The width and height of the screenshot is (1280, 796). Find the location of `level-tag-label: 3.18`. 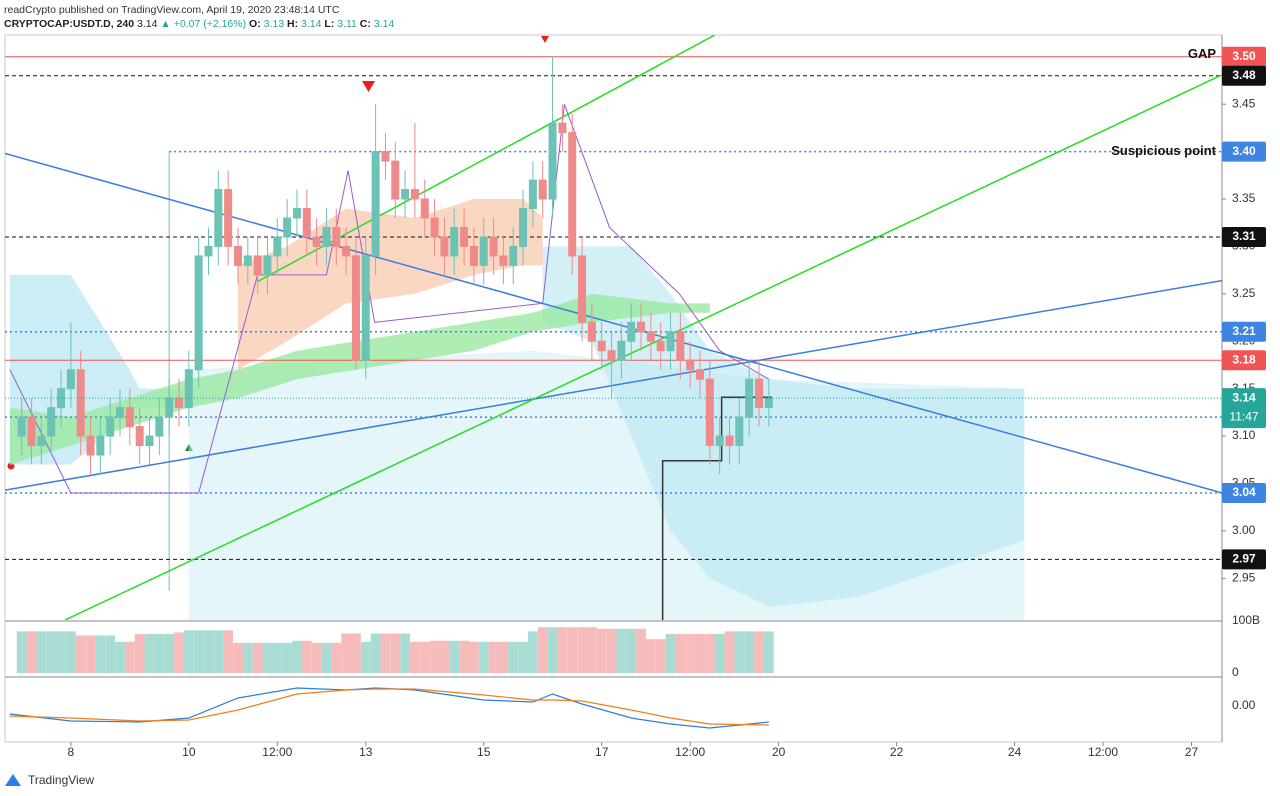

level-tag-label: 3.18 is located at coordinates (1244, 359).